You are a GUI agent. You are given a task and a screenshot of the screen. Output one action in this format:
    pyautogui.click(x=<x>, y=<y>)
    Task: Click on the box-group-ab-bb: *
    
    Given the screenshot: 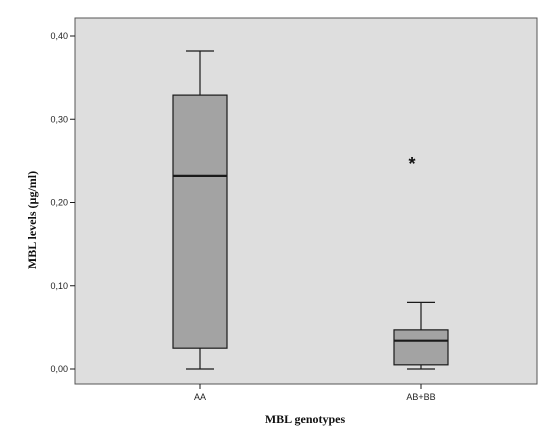 What is the action you would take?
    pyautogui.click(x=421, y=262)
    